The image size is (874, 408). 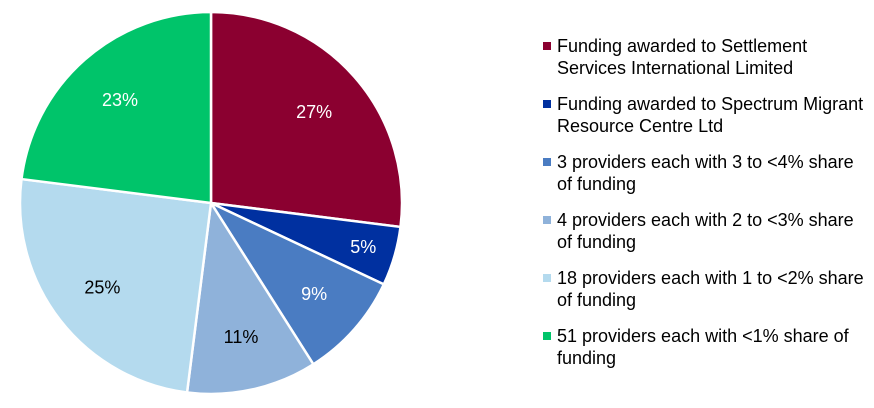 I want to click on slice-data-label: 23%, so click(x=120, y=100).